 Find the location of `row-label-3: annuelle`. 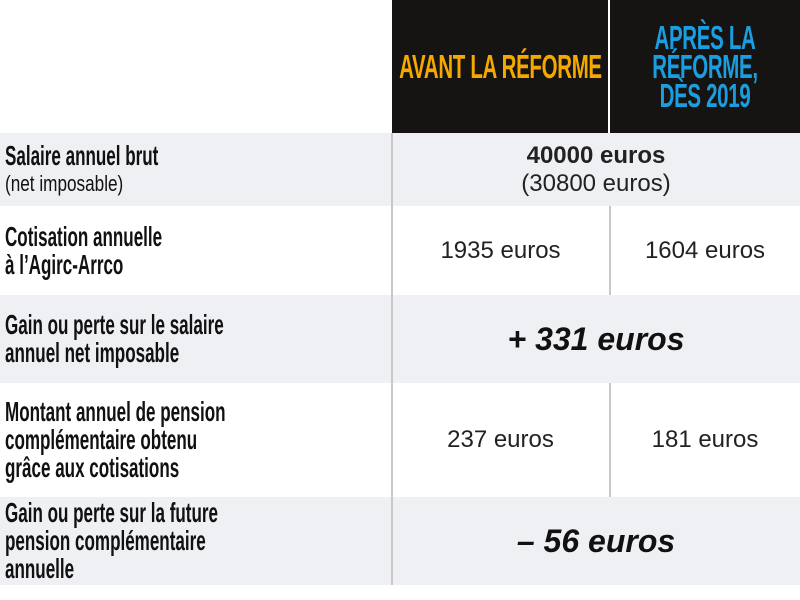

row-label-3: annuelle is located at coordinates (40, 568).